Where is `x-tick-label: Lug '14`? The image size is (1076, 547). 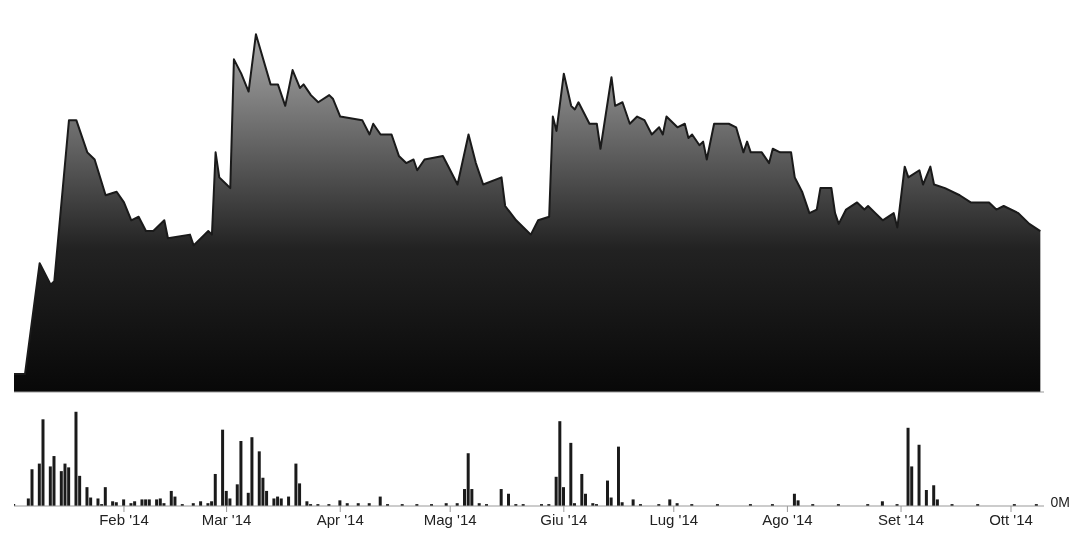
x-tick-label: Lug '14 is located at coordinates (674, 519).